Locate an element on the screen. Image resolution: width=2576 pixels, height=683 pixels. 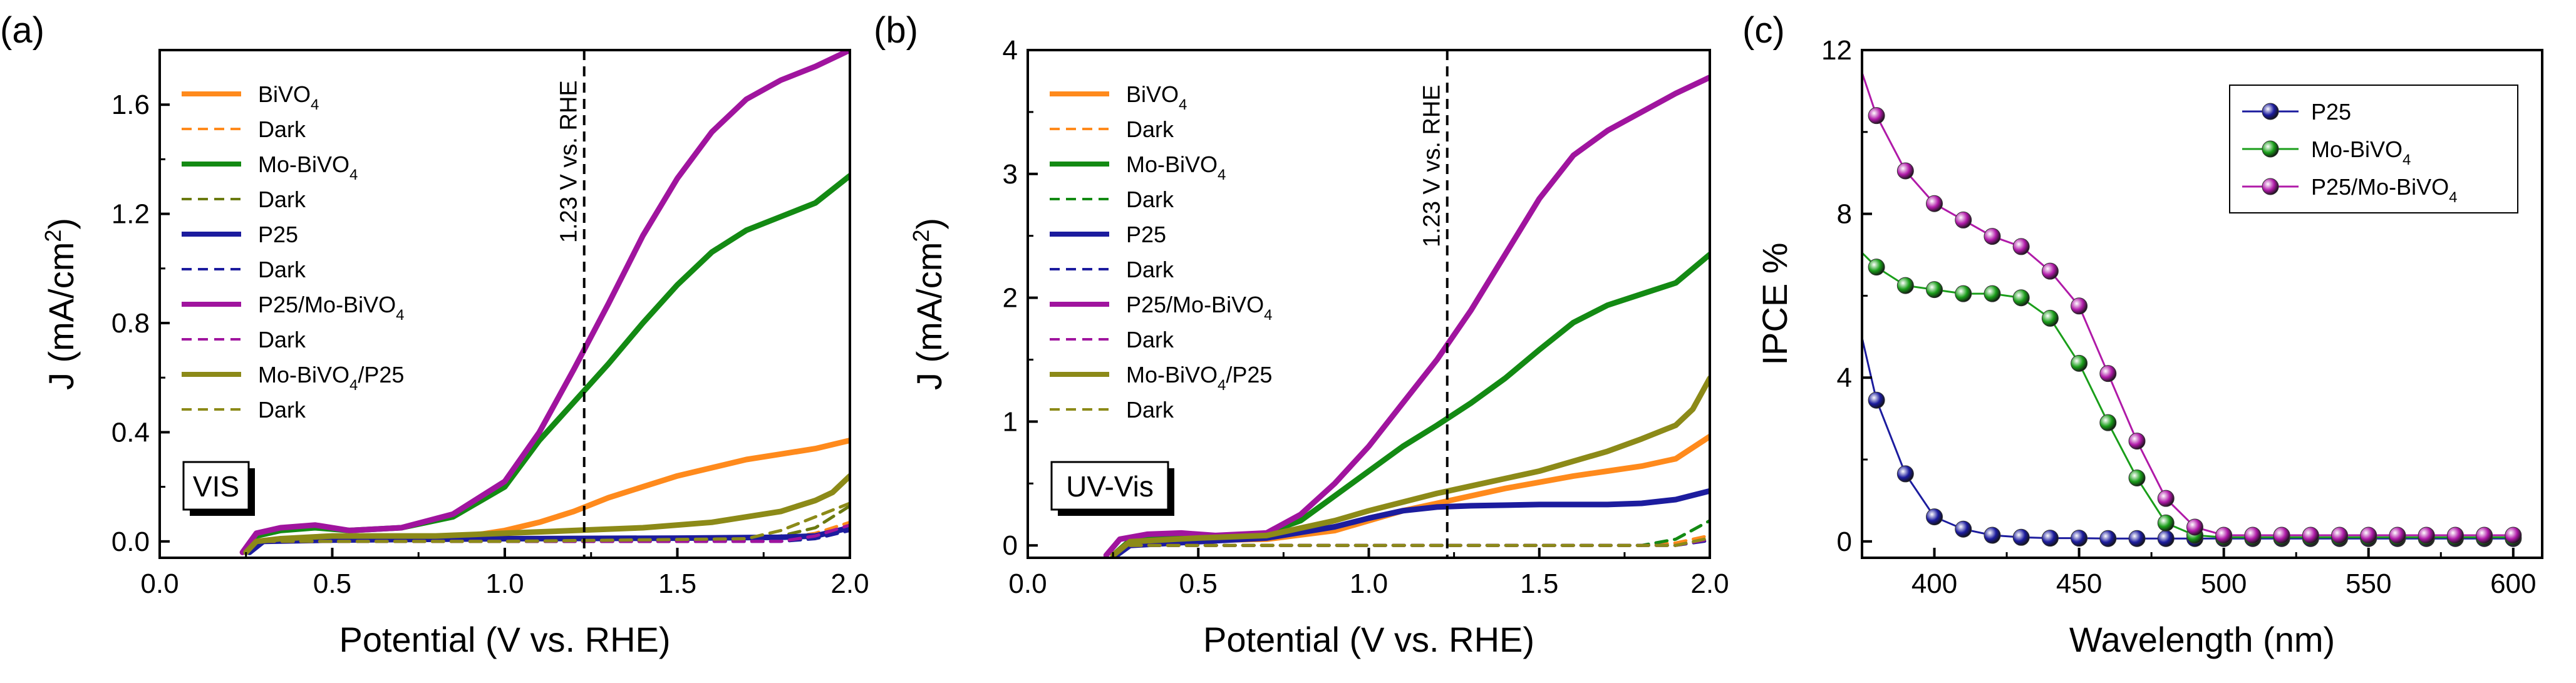
y-tick-label: 1.2 is located at coordinates (130, 214).